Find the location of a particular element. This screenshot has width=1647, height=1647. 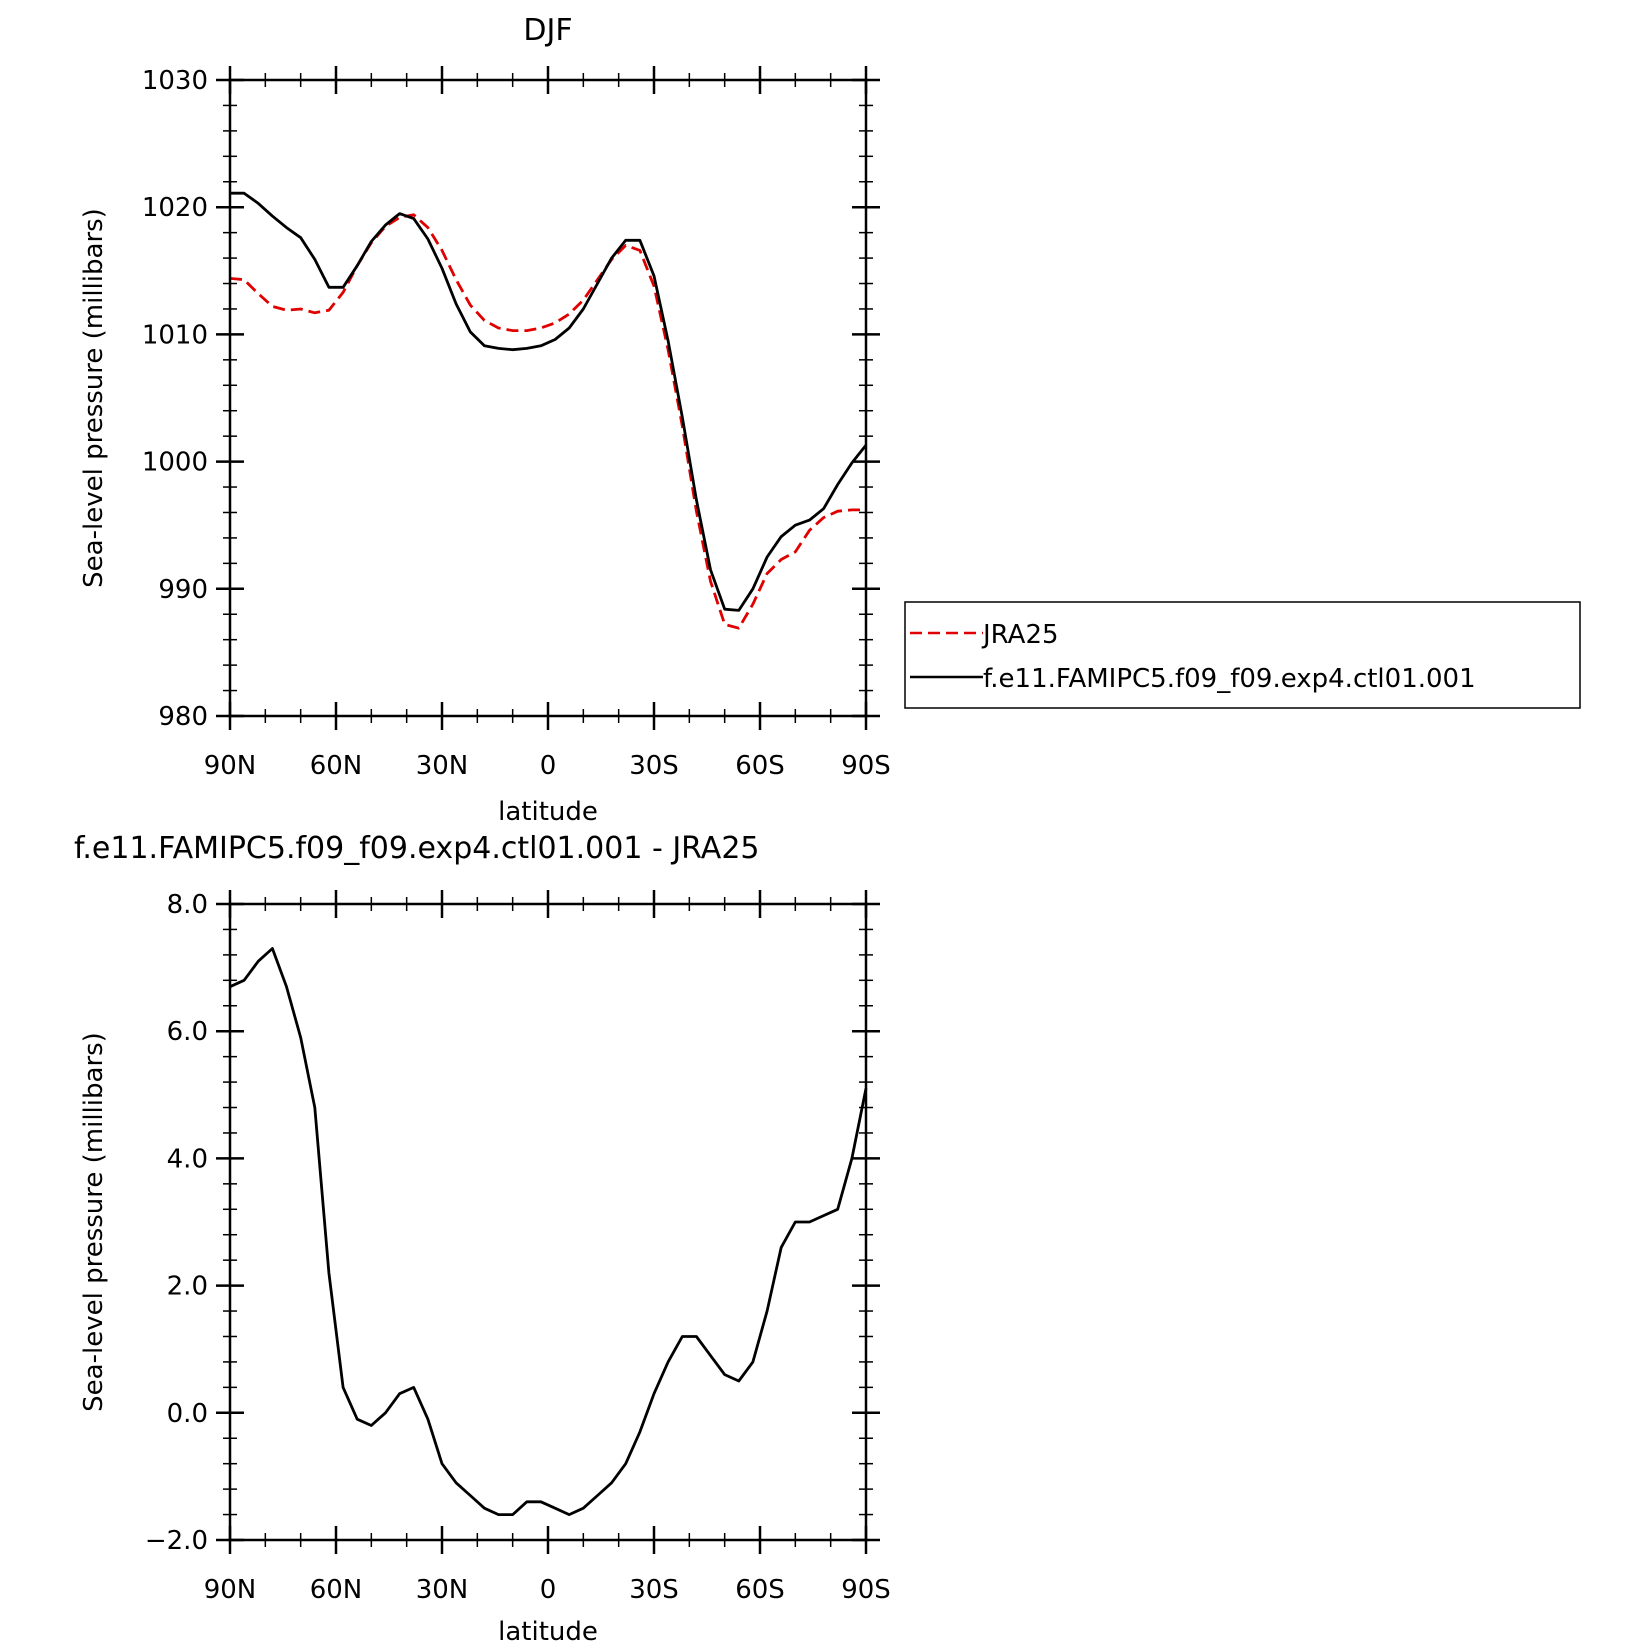

jra25-series-line is located at coordinates (547, 421).